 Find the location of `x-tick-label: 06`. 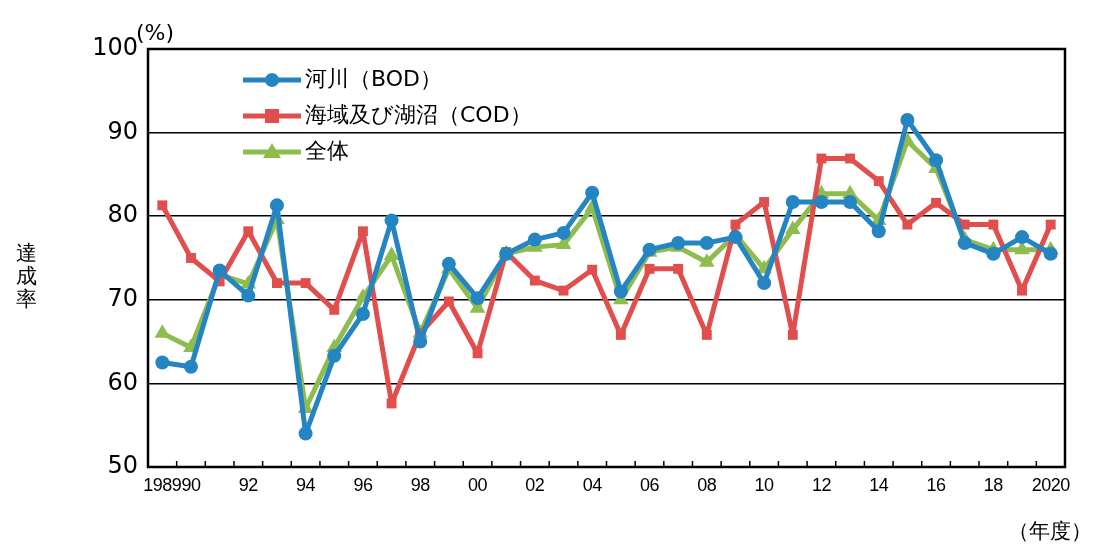

x-tick-label: 06 is located at coordinates (649, 484).